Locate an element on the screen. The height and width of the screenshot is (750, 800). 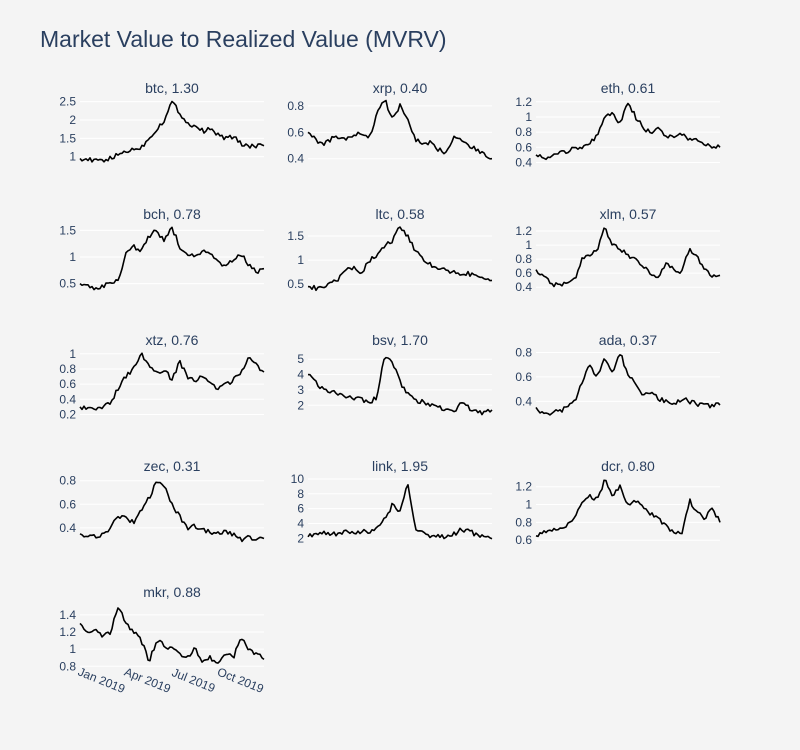
x-tick-label: Apr 2019 is located at coordinates (147, 680).